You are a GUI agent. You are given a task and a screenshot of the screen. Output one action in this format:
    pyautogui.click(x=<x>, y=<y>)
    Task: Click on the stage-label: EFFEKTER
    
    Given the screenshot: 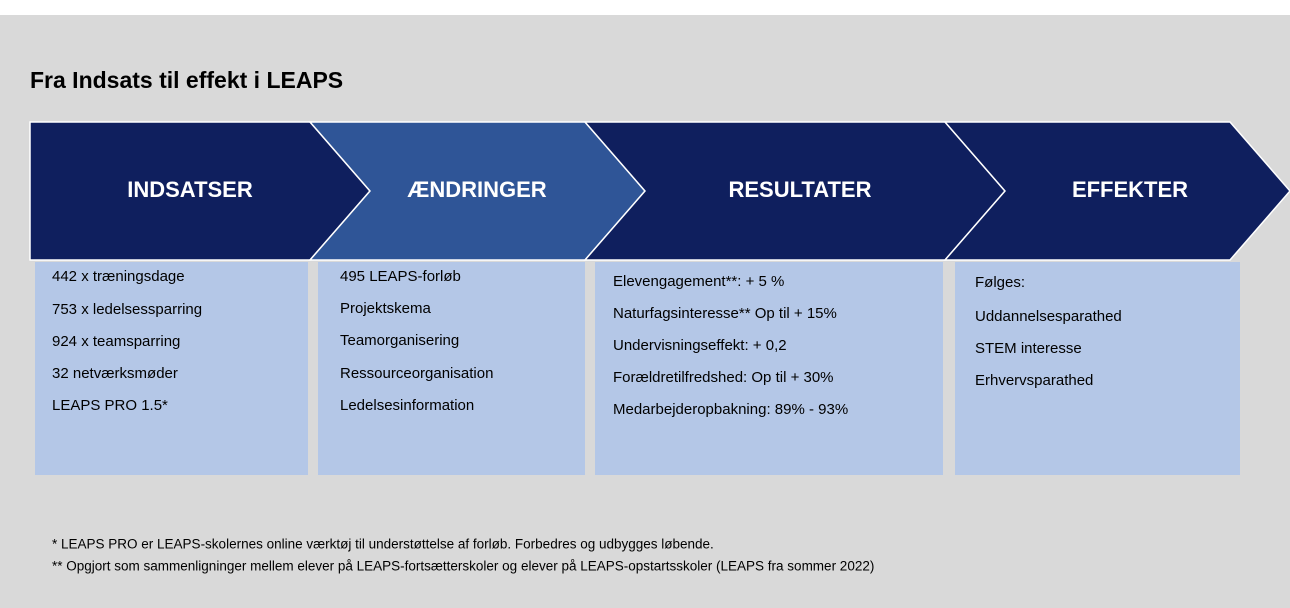 What is the action you would take?
    pyautogui.click(x=1130, y=189)
    